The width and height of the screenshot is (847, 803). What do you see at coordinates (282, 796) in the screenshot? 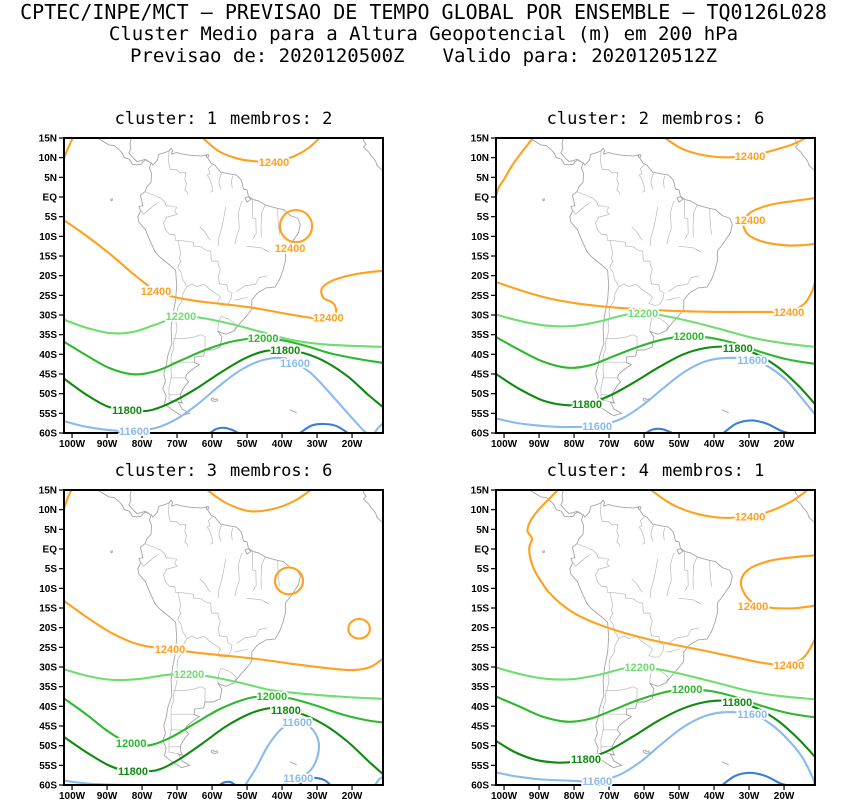
I see `lon-tick-label: 40W` at bounding box center [282, 796].